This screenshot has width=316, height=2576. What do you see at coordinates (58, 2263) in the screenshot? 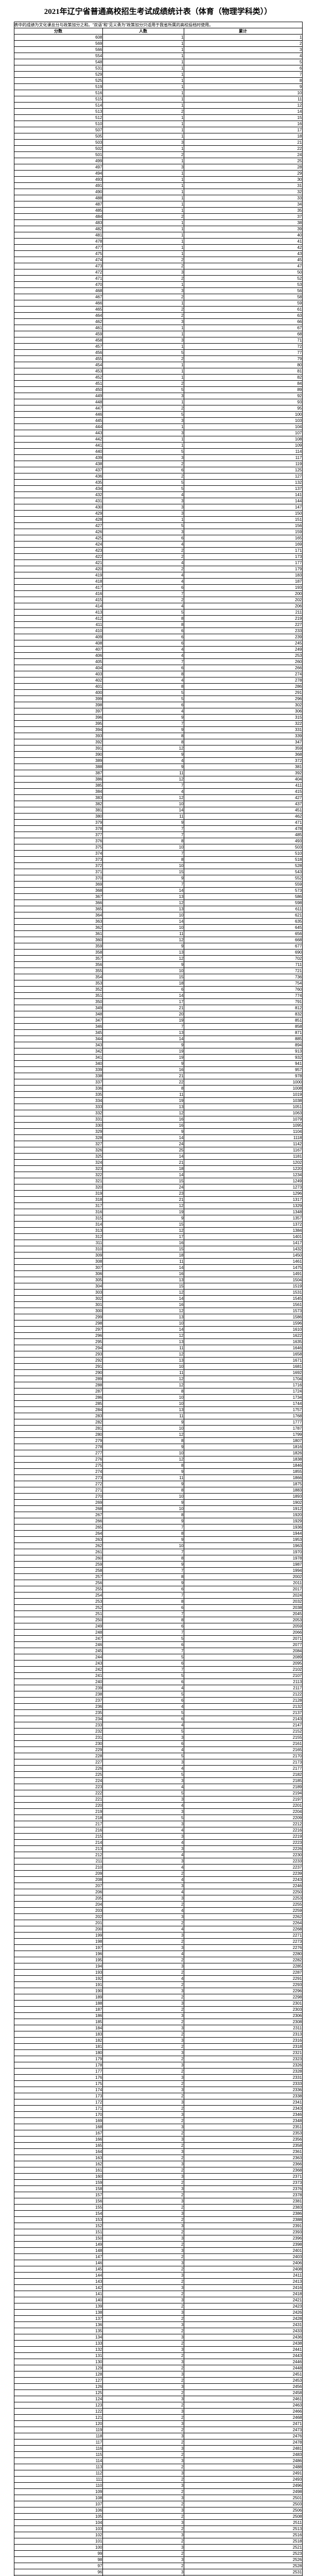
I see `cell-score: 146` at bounding box center [58, 2263].